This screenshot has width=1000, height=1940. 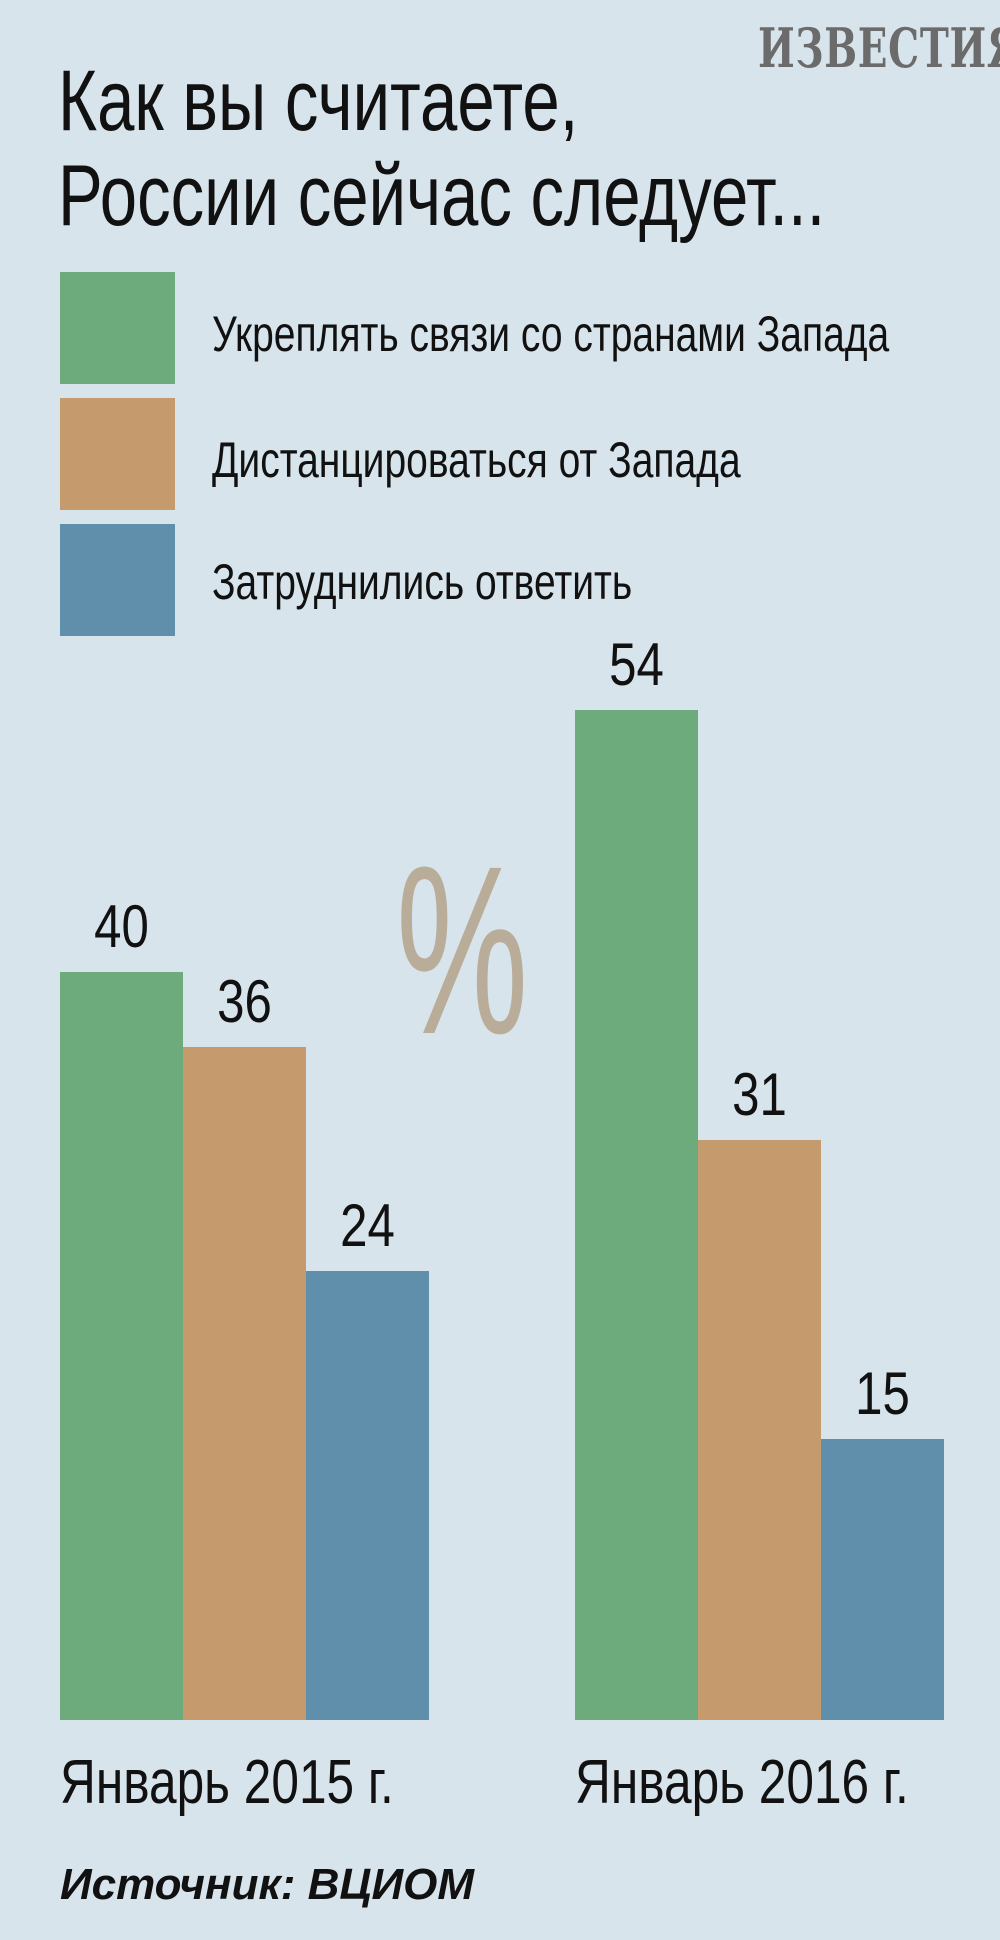 I want to click on source-note: Источник: ВЦИОМ, so click(x=267, y=1884).